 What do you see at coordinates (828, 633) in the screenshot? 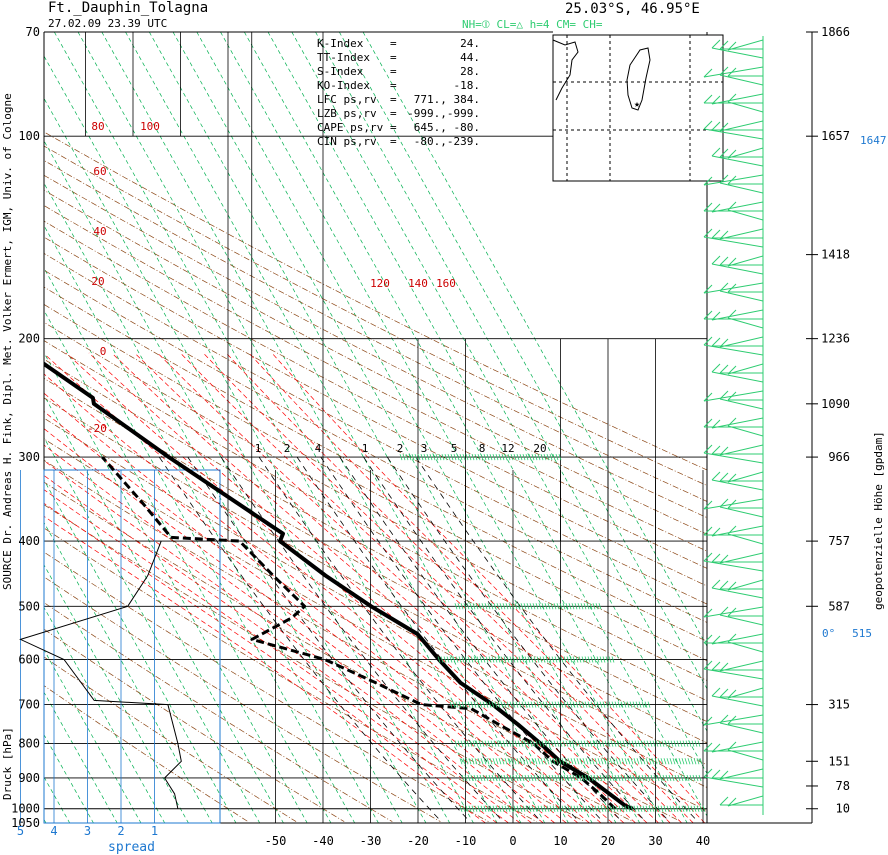
I see `freezing-level-label: 0°` at bounding box center [828, 633].